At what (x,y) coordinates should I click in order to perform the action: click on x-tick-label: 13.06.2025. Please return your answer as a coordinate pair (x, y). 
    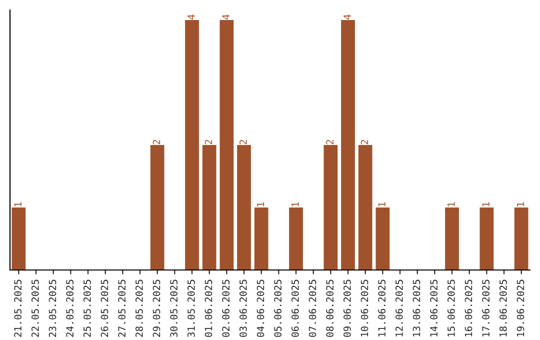
    Looking at the image, I should click on (416, 308).